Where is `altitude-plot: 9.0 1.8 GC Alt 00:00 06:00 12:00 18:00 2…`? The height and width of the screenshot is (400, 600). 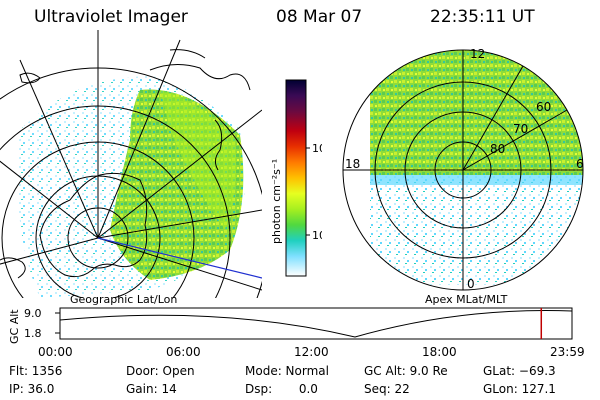
altitude-plot: 9.0 1.8 GC Alt 00:00 06:00 12:00 18:00 2… is located at coordinates (296, 333).